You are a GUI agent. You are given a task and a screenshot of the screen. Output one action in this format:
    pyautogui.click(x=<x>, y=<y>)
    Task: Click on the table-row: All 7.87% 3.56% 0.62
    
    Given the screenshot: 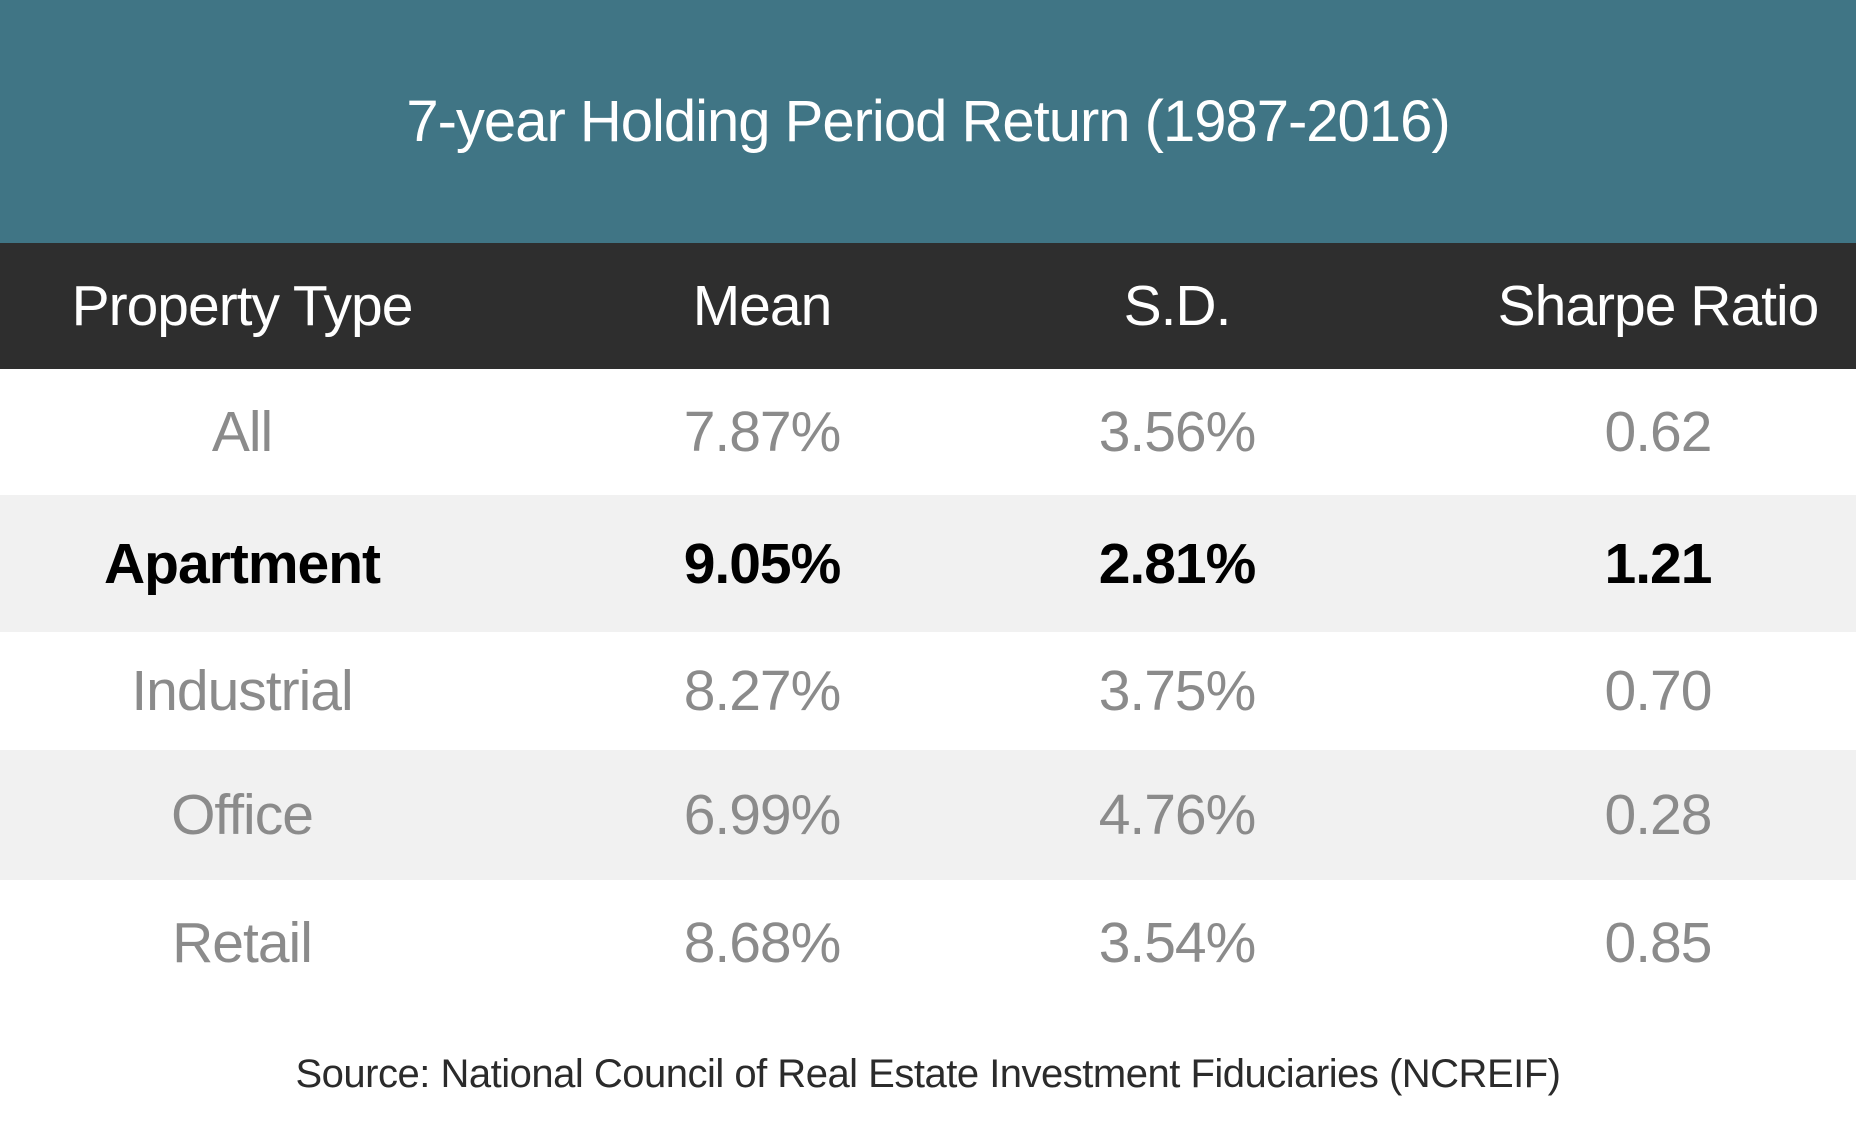 What is the action you would take?
    pyautogui.click(x=928, y=432)
    